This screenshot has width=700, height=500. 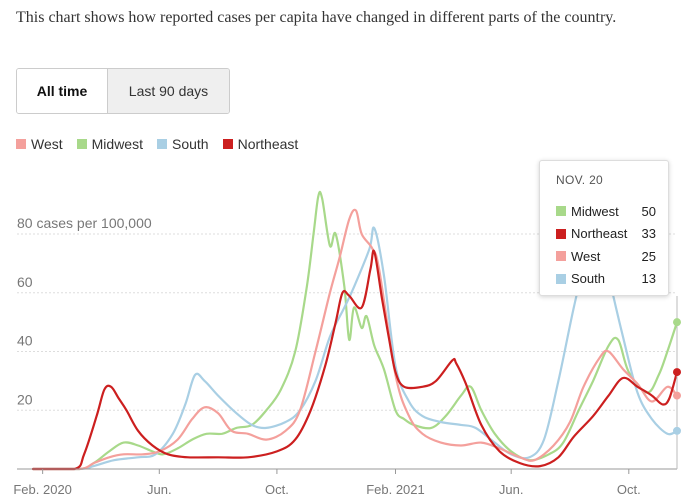 I want to click on legend-item-midwest: Midwest, so click(x=109, y=144).